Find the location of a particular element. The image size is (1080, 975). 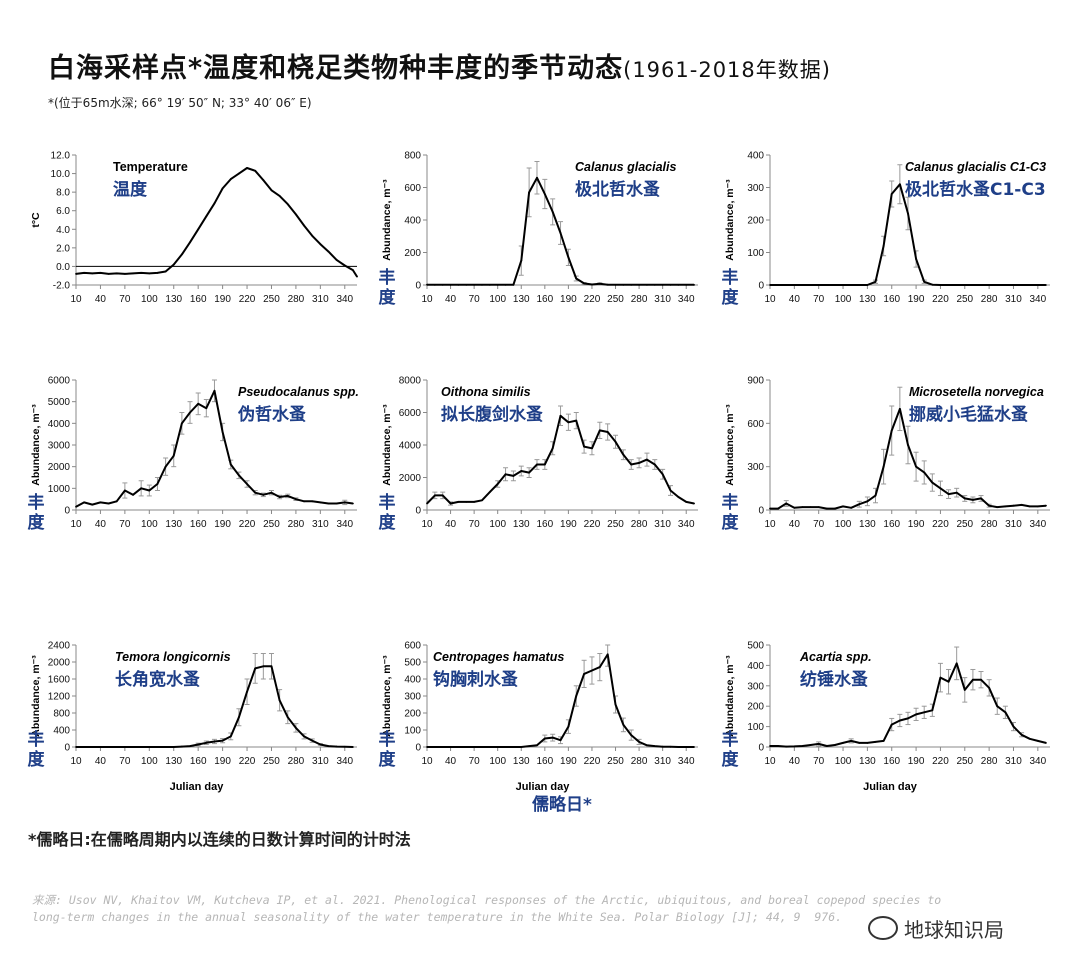

y-tick-label: 0 is located at coordinates (761, 748).